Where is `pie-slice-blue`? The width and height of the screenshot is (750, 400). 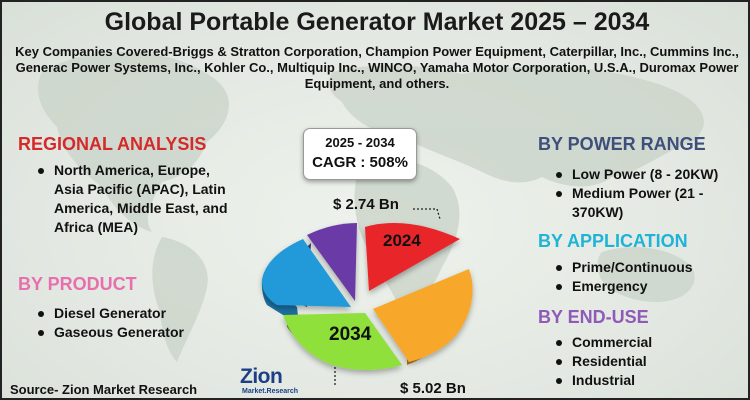
pie-slice-blue is located at coordinates (306, 273).